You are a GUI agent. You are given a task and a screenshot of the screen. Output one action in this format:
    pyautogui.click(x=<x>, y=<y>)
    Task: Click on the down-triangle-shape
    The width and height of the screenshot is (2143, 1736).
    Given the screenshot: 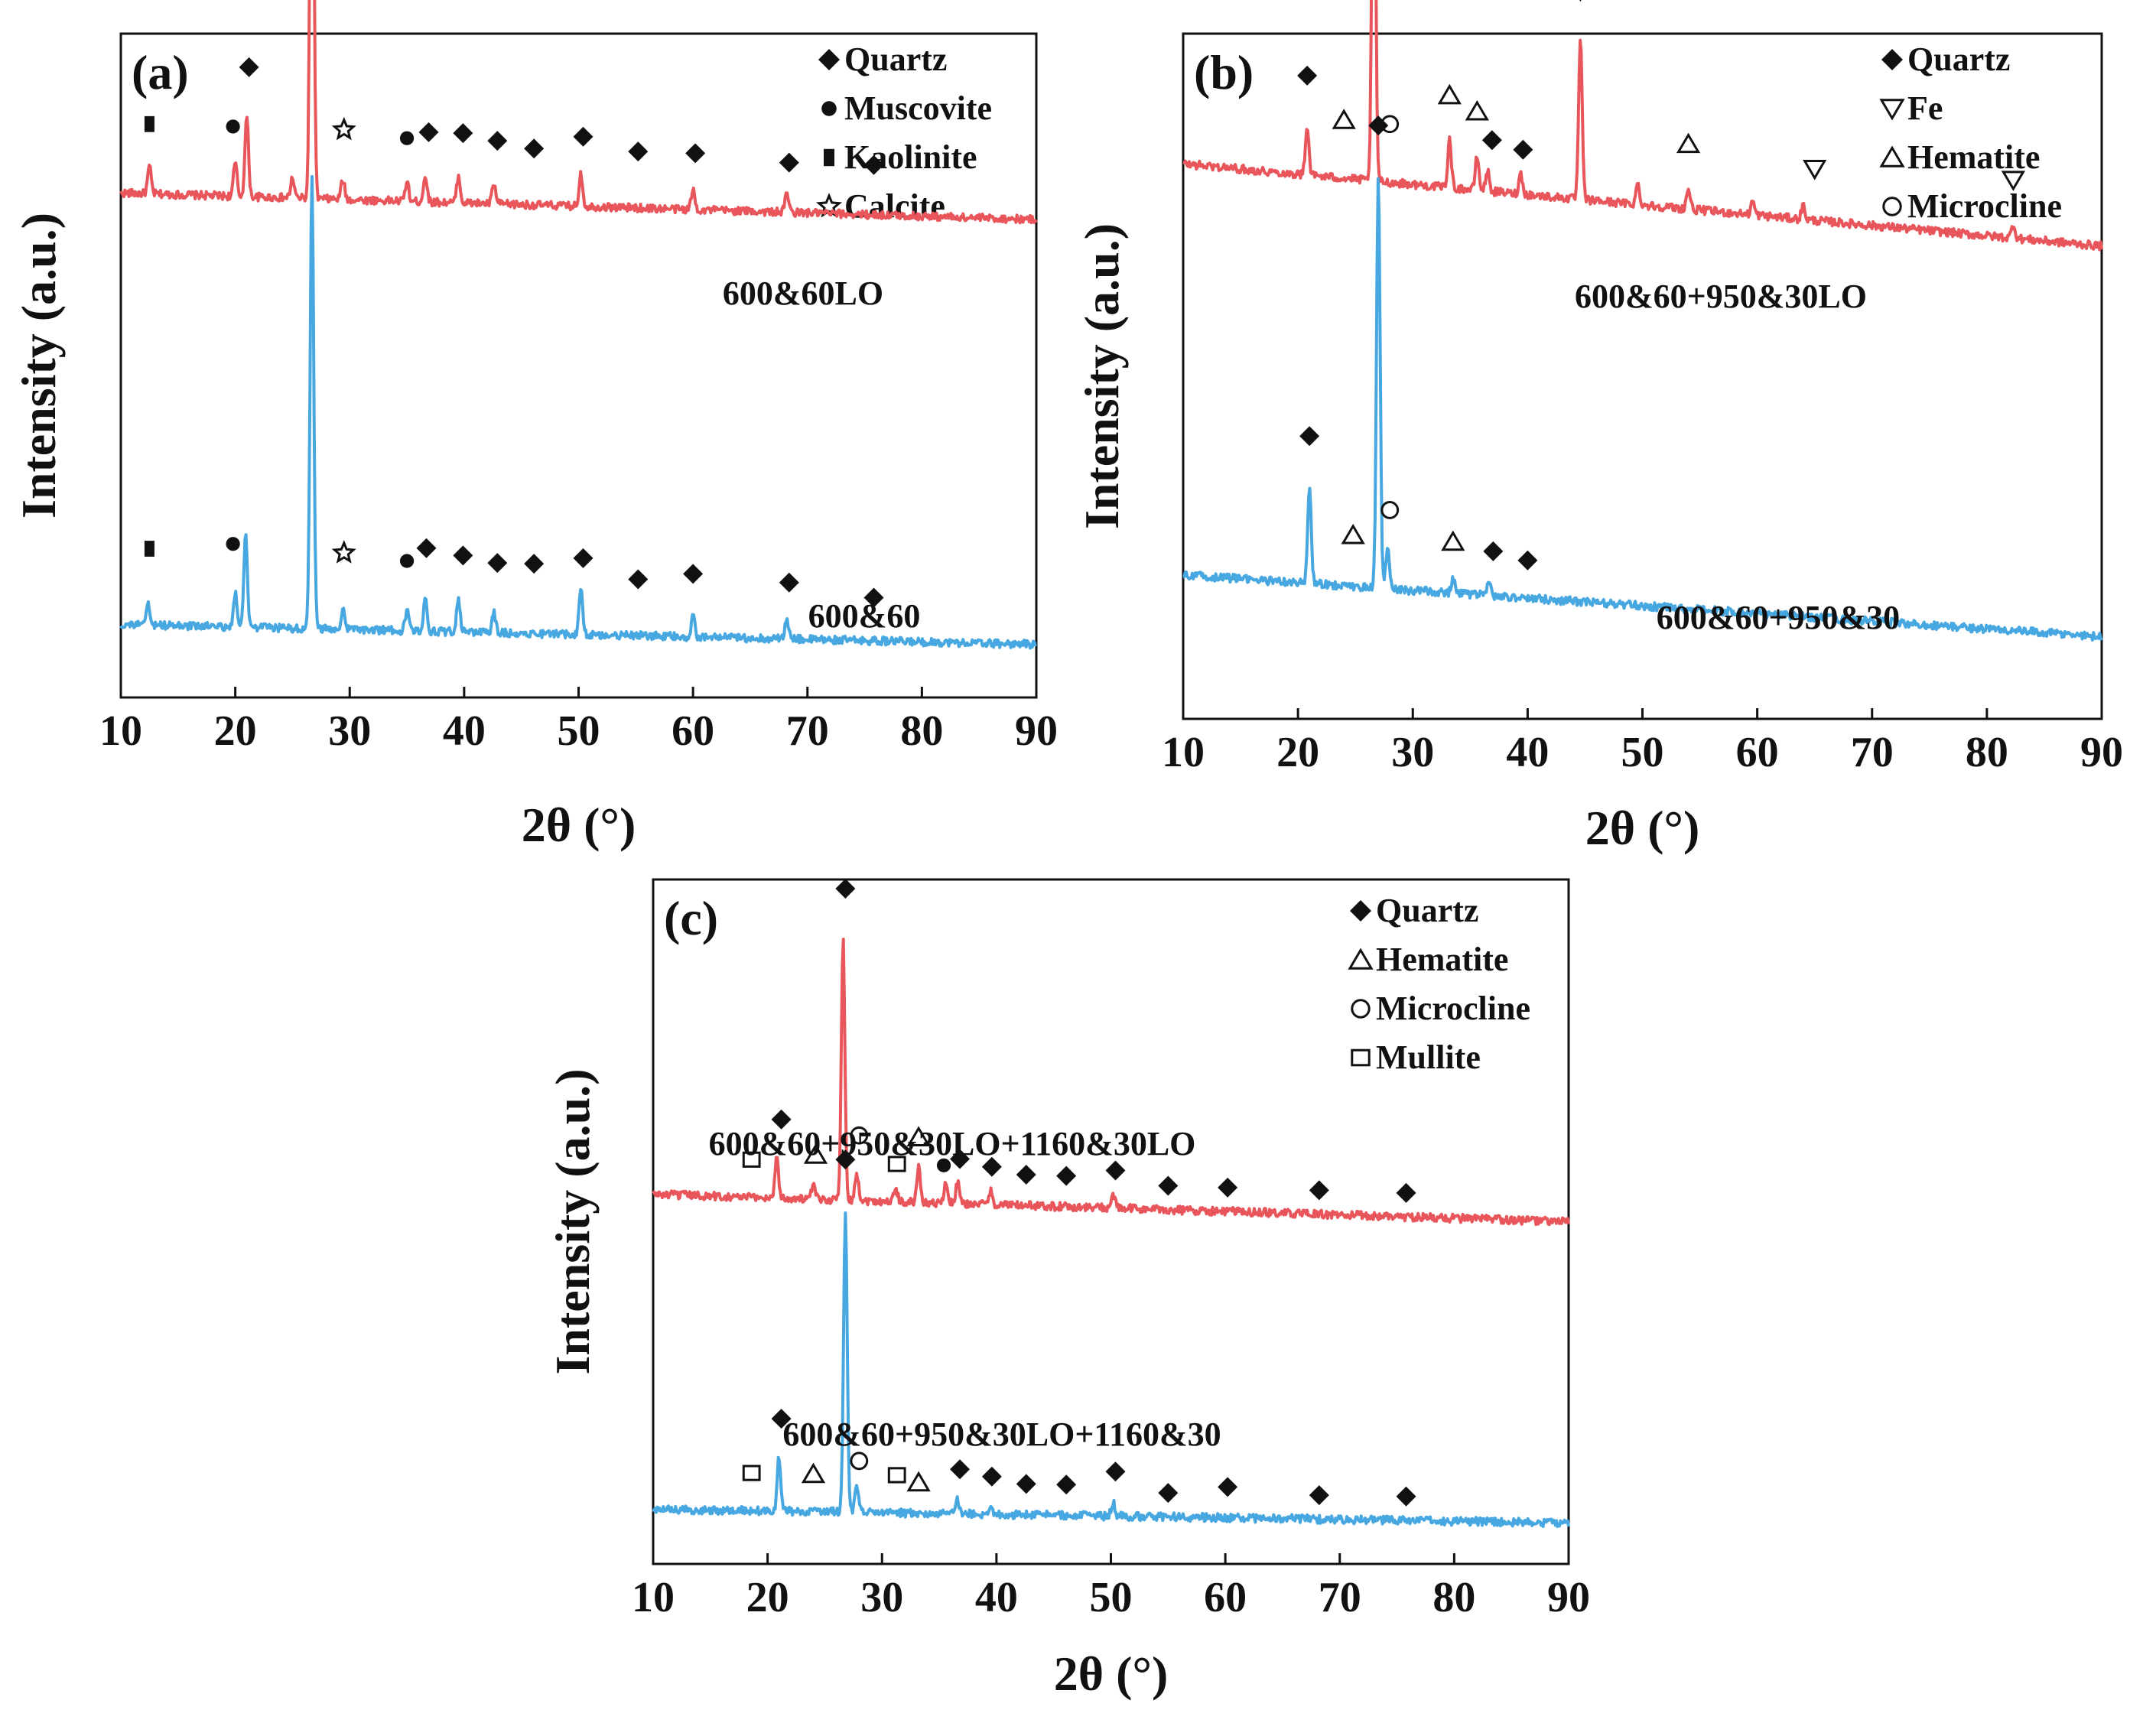 What is the action you would take?
    pyautogui.click(x=1815, y=170)
    